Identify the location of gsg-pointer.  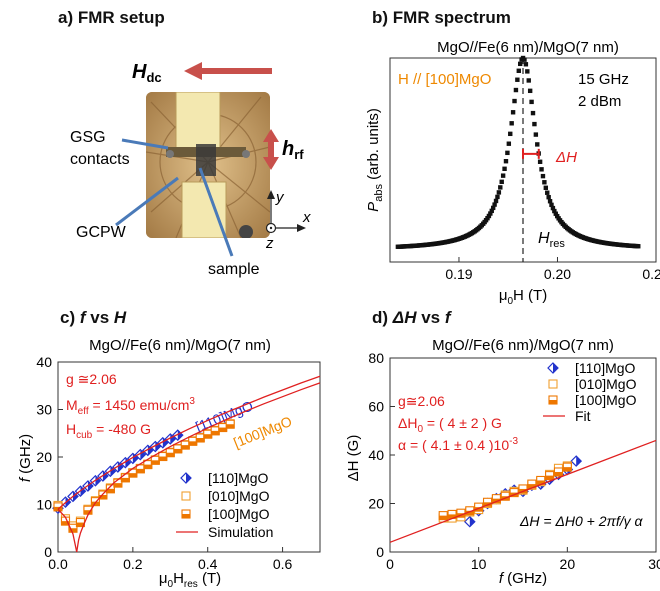
(145, 144).